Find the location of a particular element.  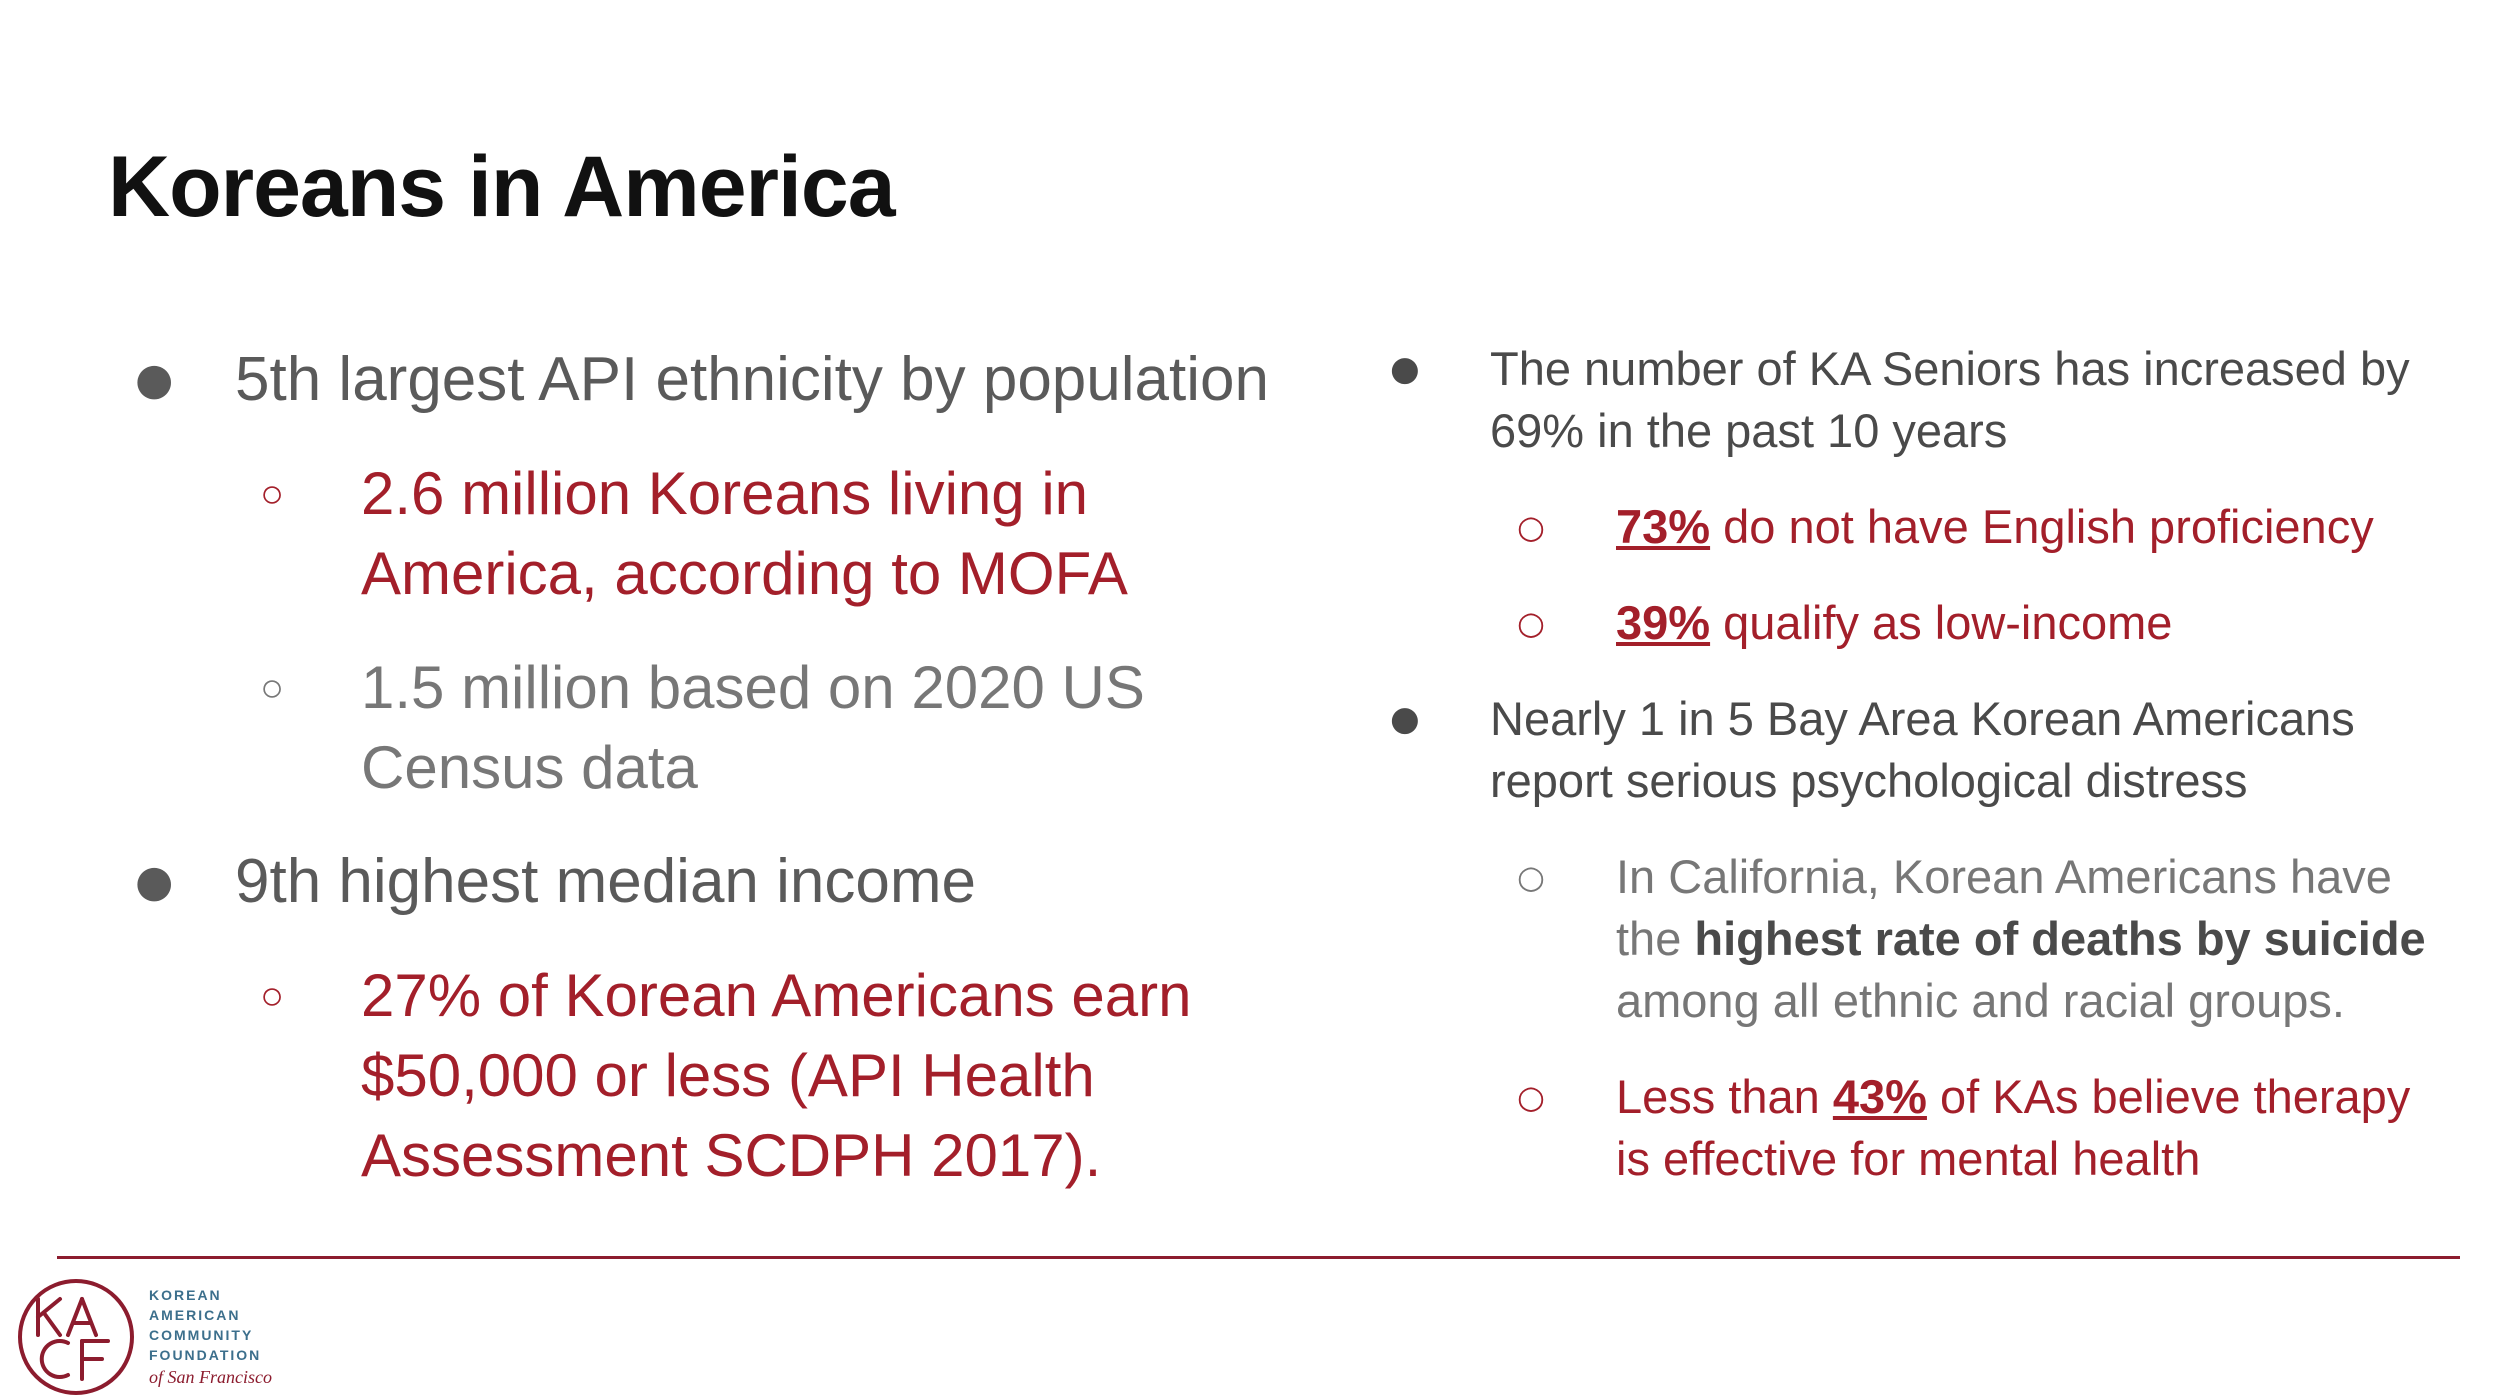

sub-bullet-text: do not have English proficiency is located at coordinates (2042, 526).